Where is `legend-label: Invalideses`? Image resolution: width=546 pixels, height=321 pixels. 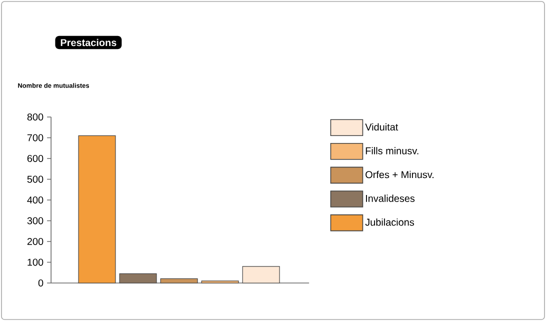 legend-label: Invalideses is located at coordinates (390, 198).